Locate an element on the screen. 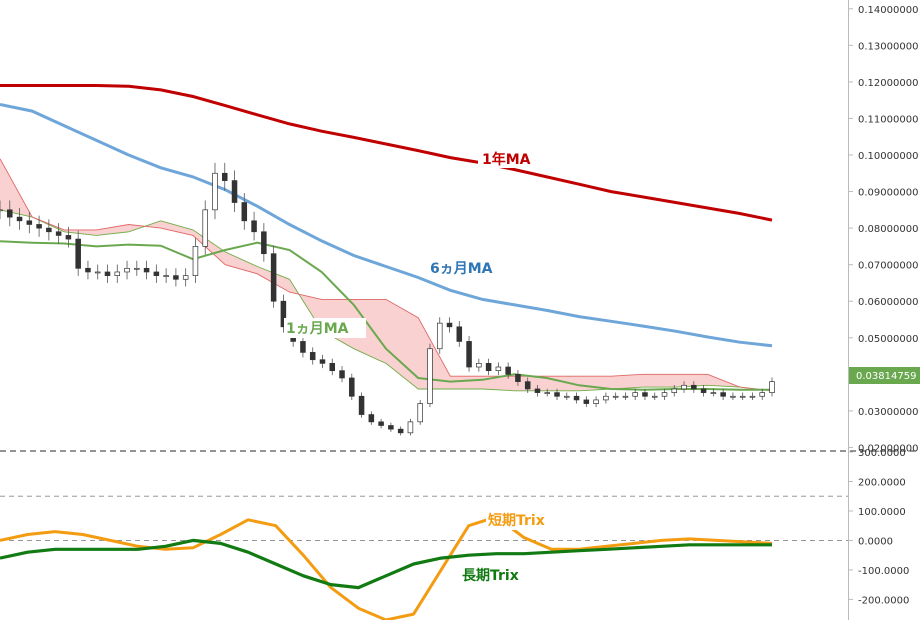 Image resolution: width=920 pixels, height=620 pixels. trix-tick-label: 100.0000 is located at coordinates (882, 512).